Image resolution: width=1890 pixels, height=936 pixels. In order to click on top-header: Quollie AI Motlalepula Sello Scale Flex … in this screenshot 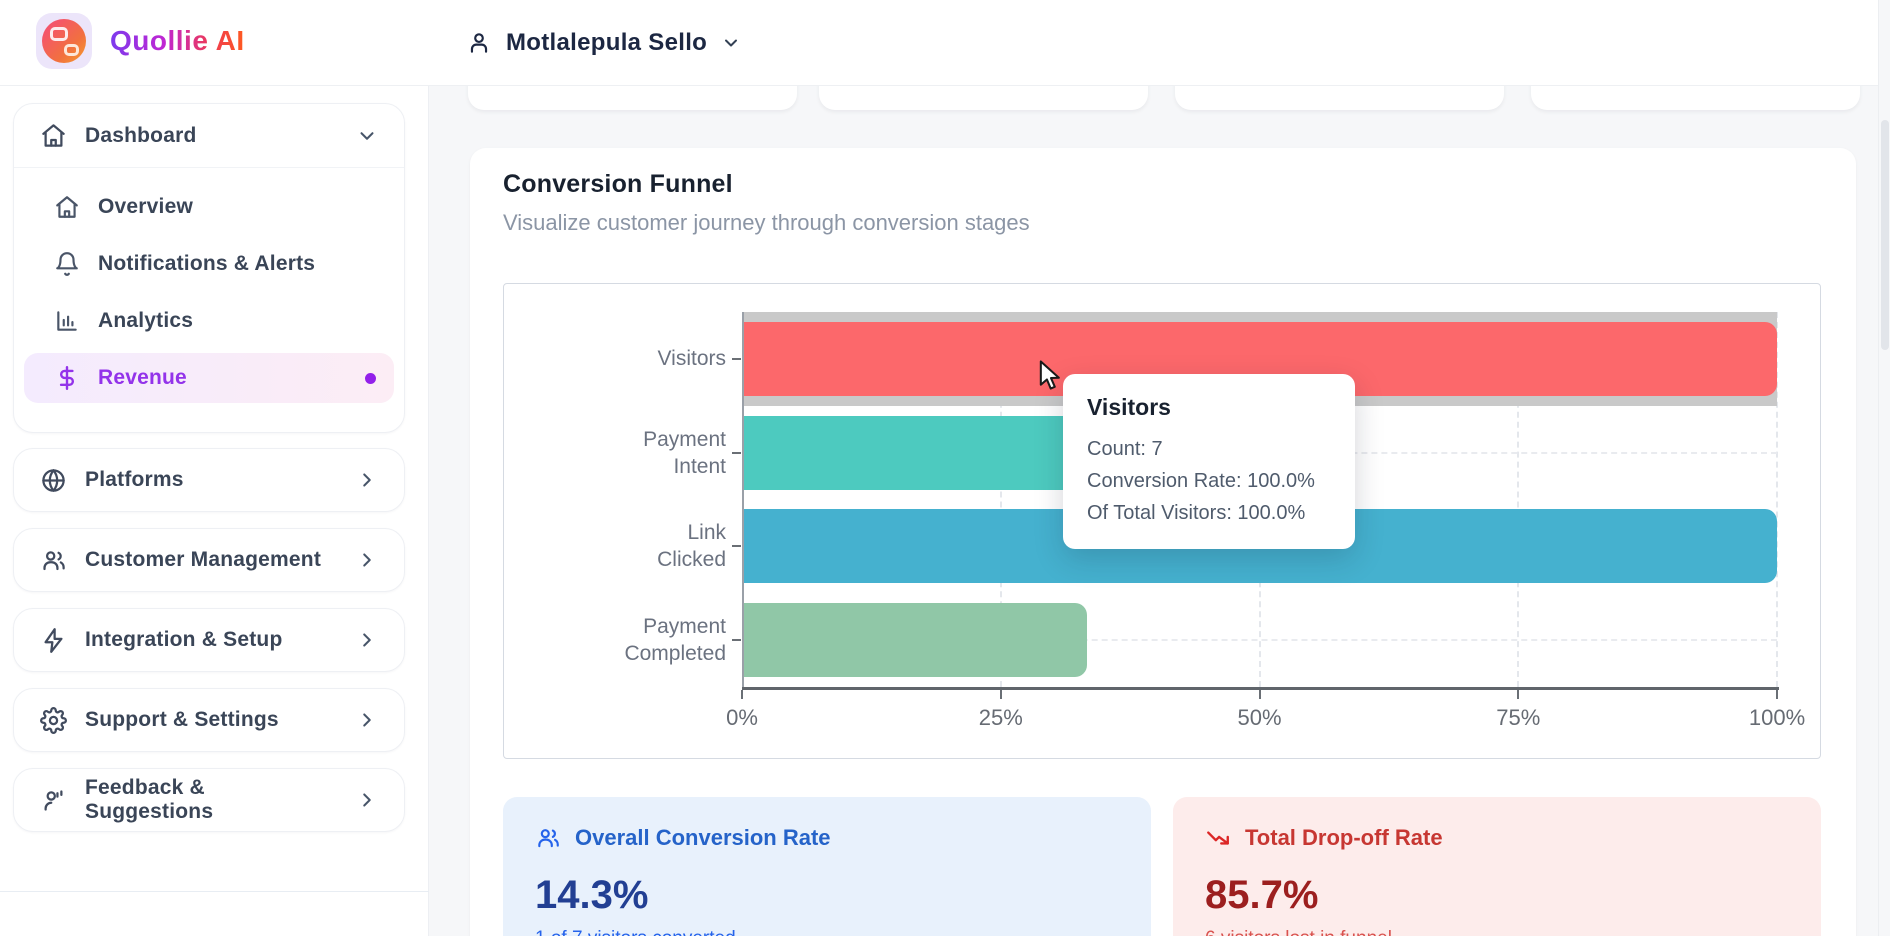, I will do `click(945, 43)`.